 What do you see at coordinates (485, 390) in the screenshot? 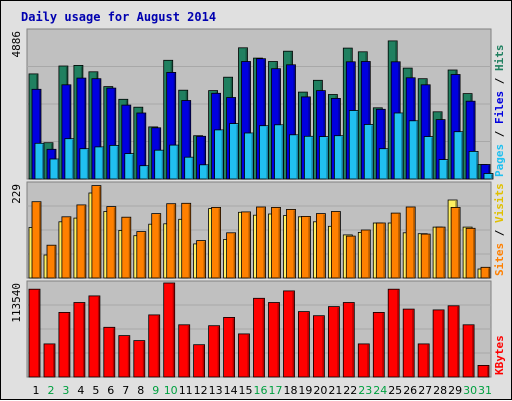
I see `x-tick-label: 31` at bounding box center [485, 390].